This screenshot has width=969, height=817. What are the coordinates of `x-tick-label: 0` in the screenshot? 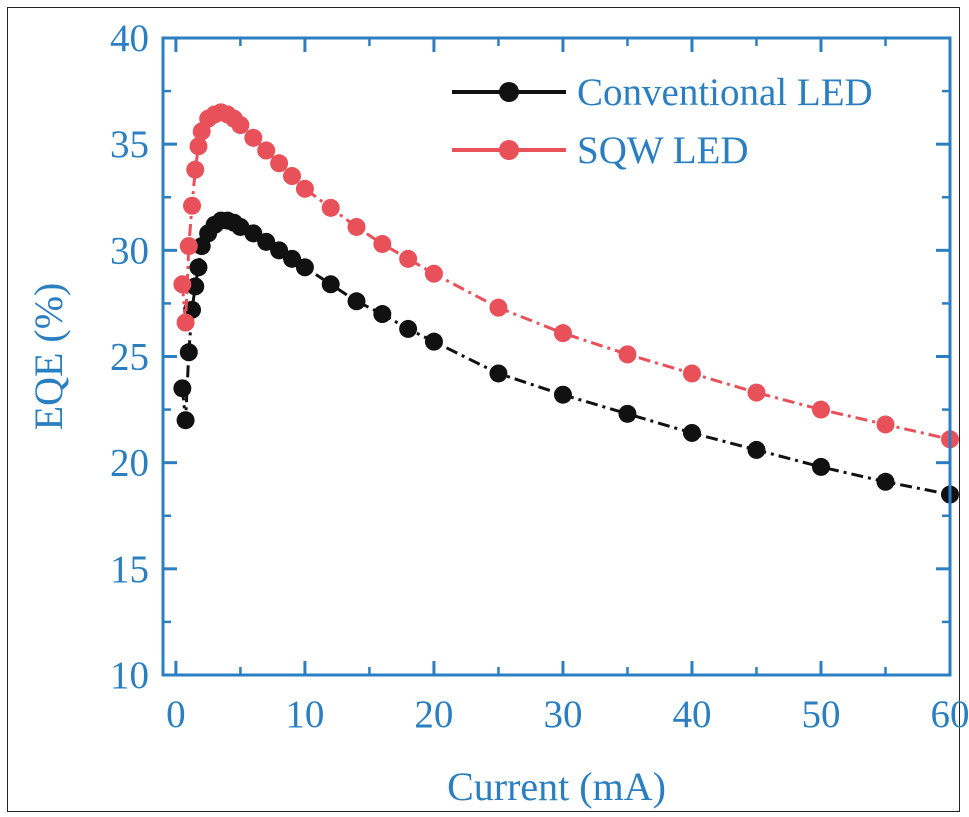 It's located at (176, 714).